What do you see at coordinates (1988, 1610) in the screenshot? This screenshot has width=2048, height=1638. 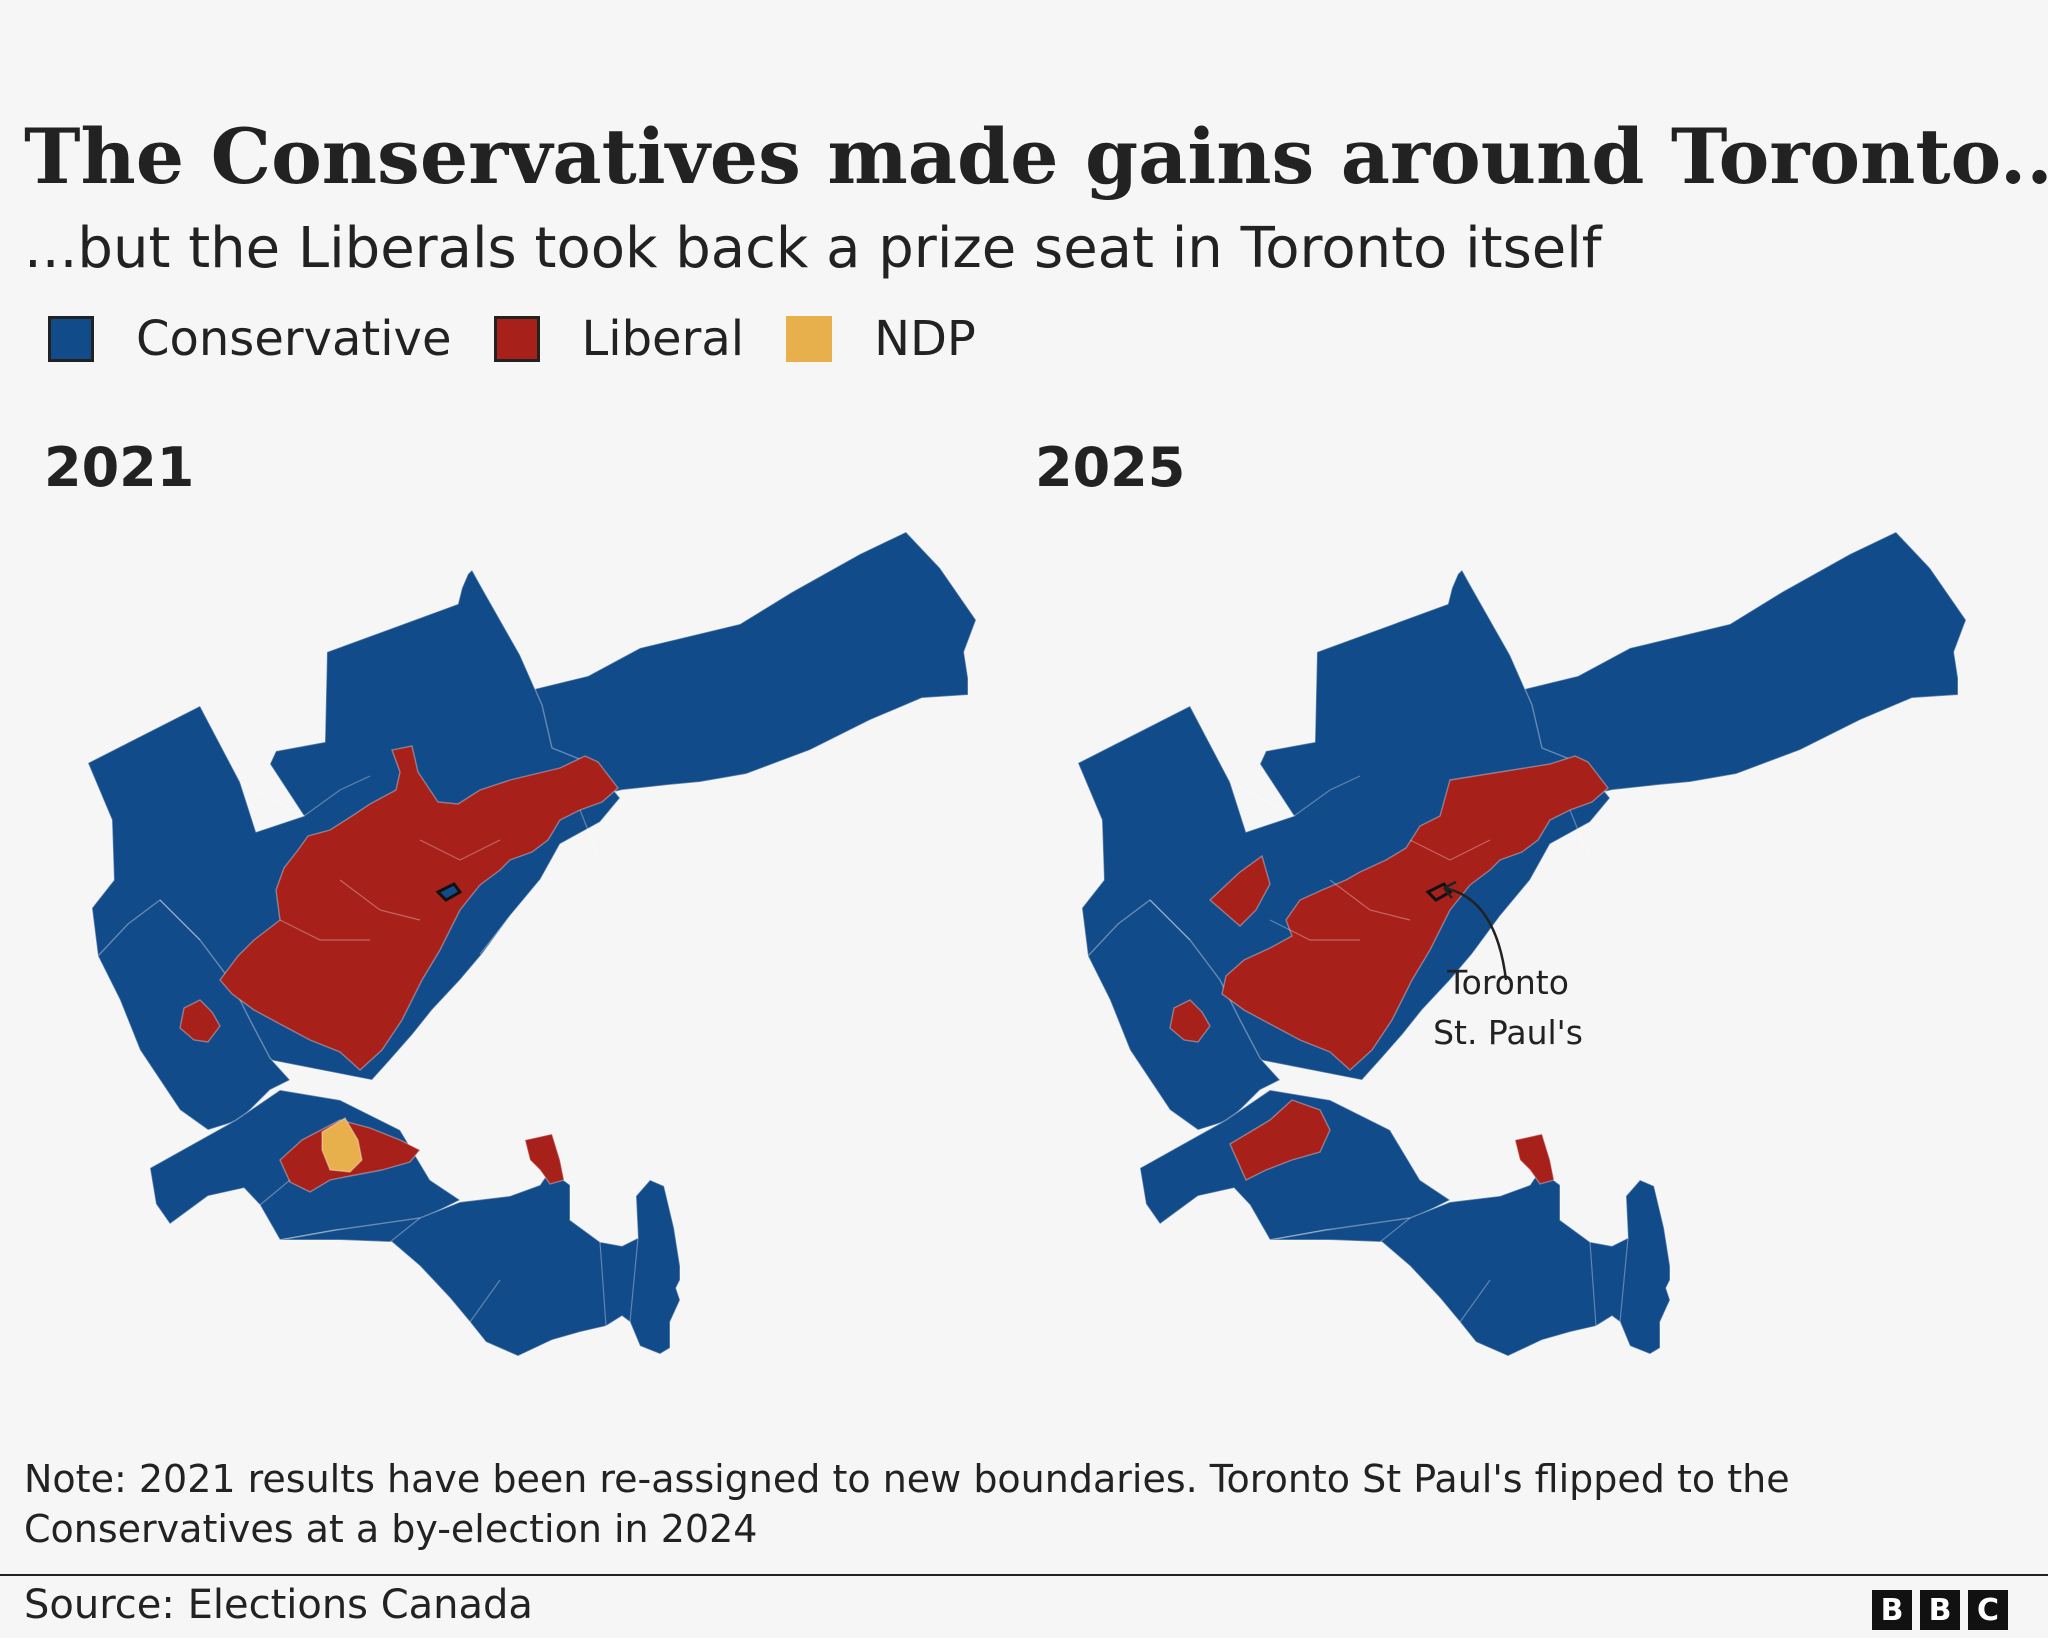 I see `bbc-logo-c: C` at bounding box center [1988, 1610].